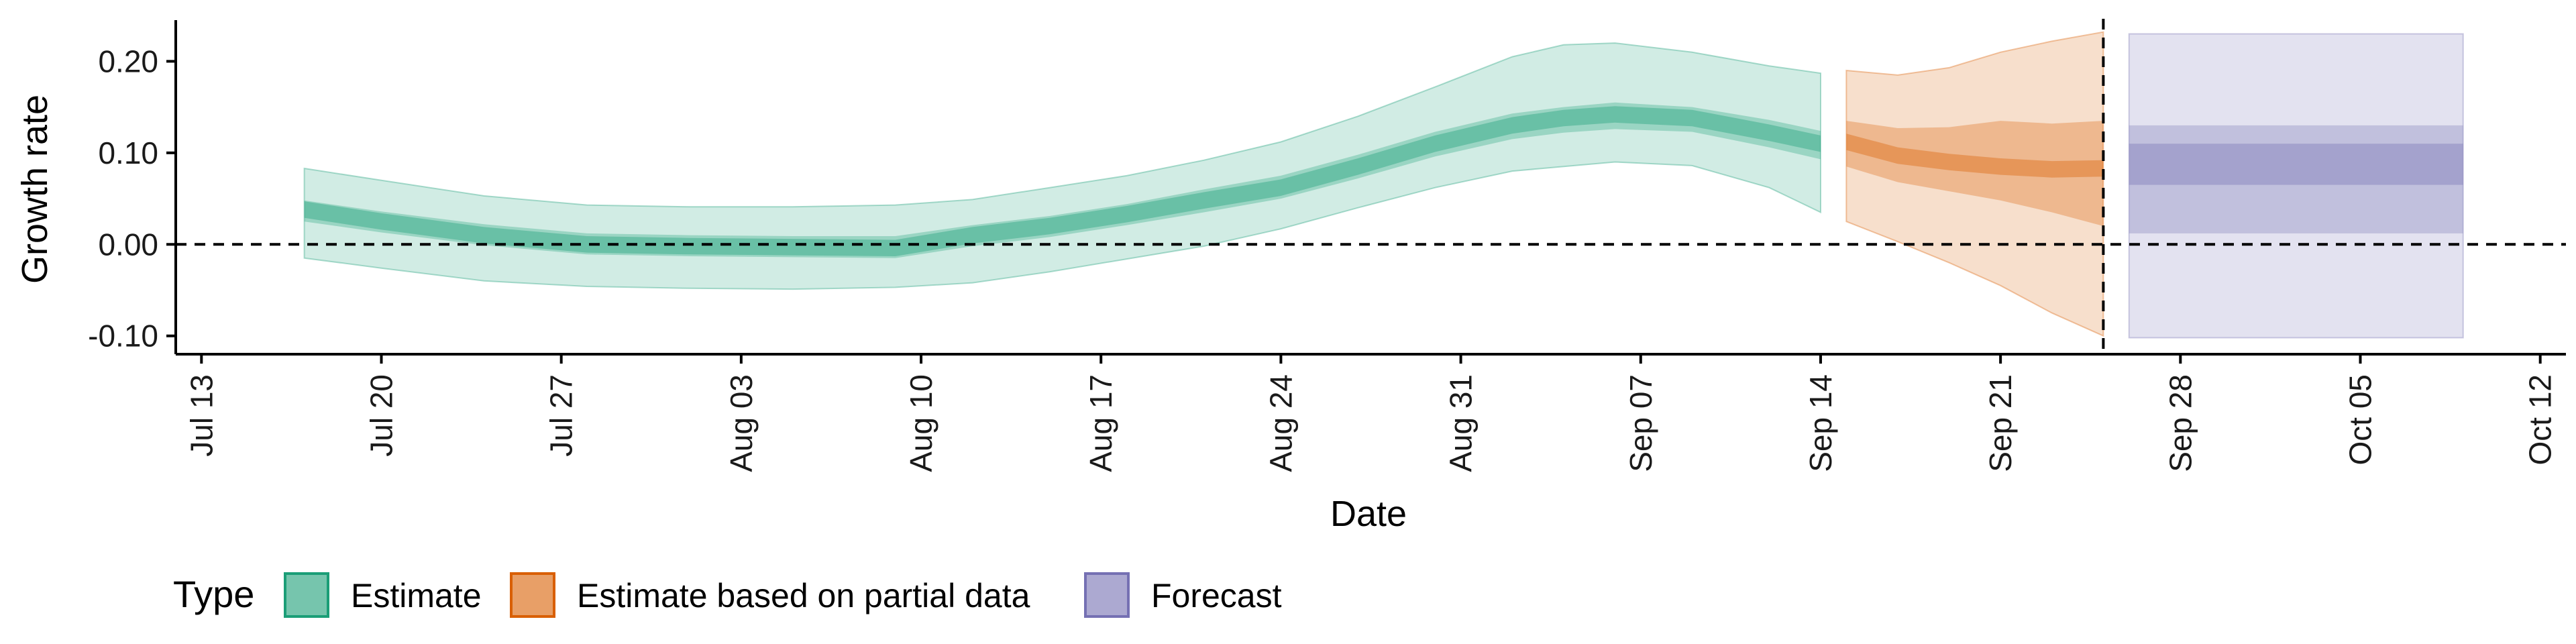 This screenshot has width=2576, height=644. What do you see at coordinates (741, 423) in the screenshot?
I see `x-tick-label: Aug 03` at bounding box center [741, 423].